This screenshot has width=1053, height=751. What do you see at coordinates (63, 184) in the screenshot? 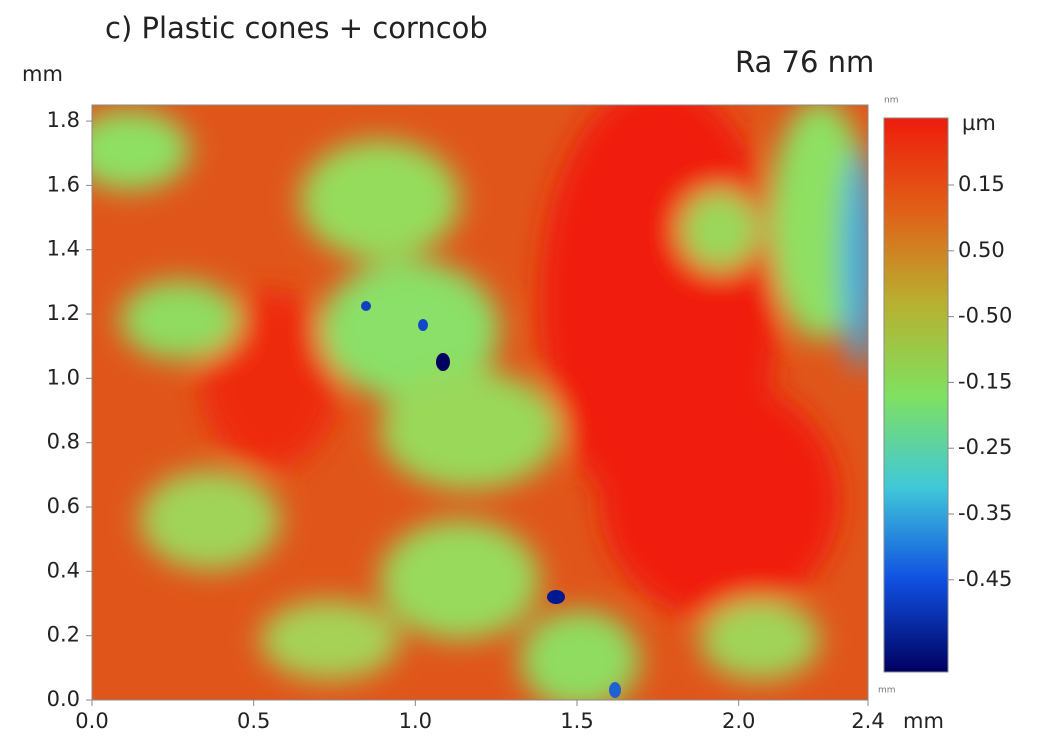
I see `y-tick-label: 1.6` at bounding box center [63, 184].